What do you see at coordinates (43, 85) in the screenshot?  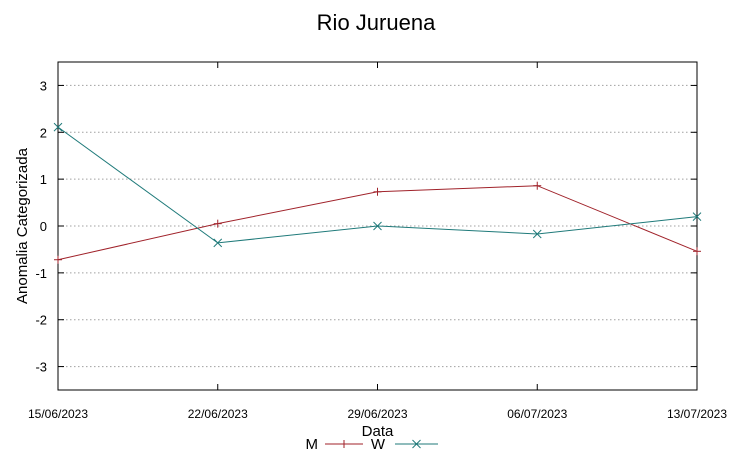 I see `y-tick-label: 3` at bounding box center [43, 85].